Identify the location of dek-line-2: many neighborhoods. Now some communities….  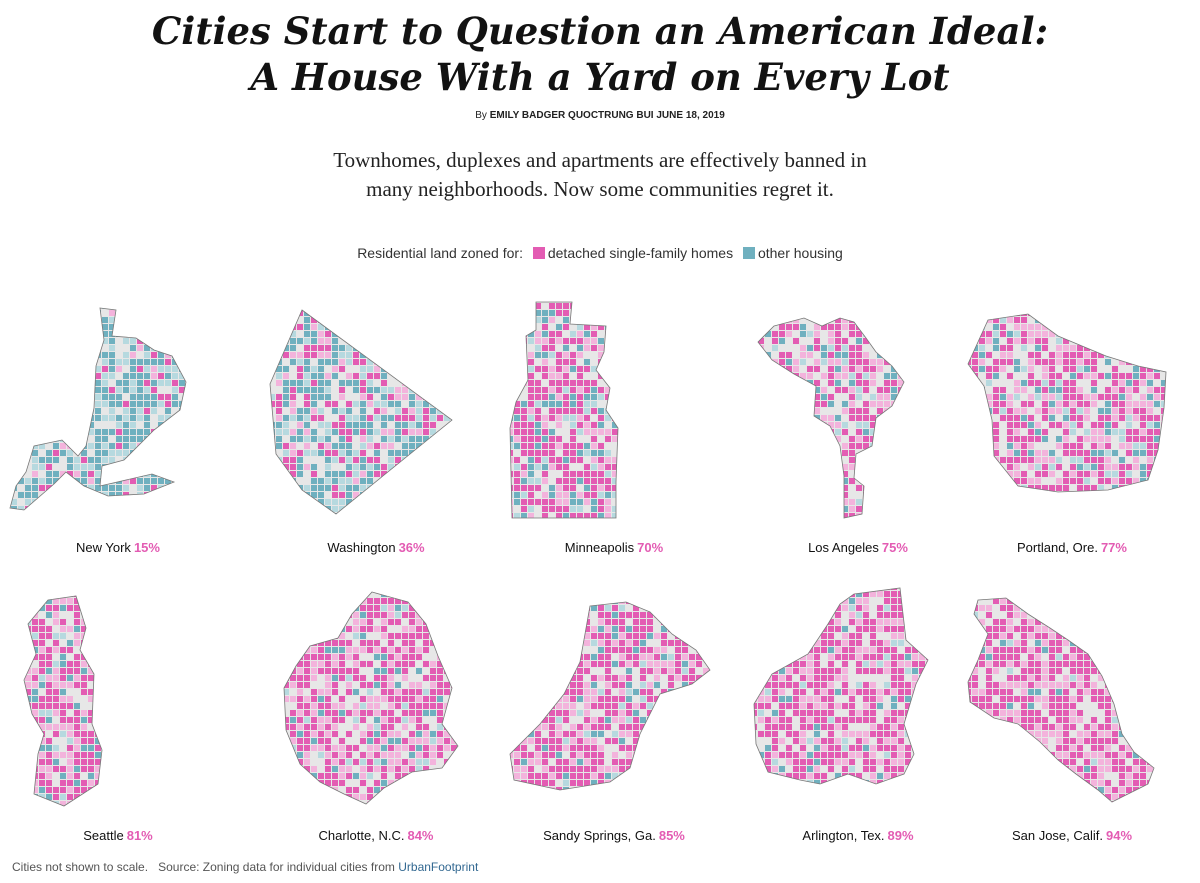
(600, 189).